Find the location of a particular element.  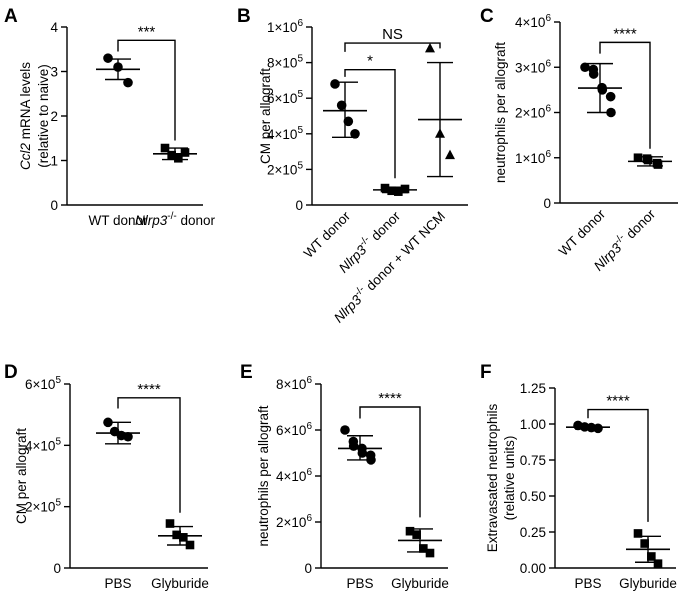

y-tick-label: 1.25 is located at coordinates (533, 388).